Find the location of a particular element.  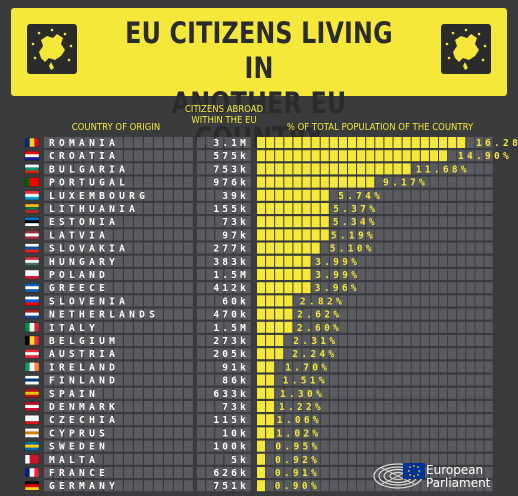

country-label: DENMARK is located at coordinates (84, 407).